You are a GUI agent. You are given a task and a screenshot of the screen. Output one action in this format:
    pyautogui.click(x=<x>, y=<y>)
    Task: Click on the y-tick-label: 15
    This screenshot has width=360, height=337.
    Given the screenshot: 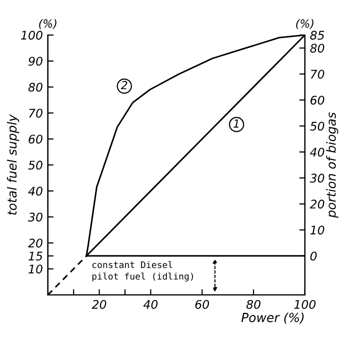 What is the action you would take?
    pyautogui.click(x=35, y=256)
    